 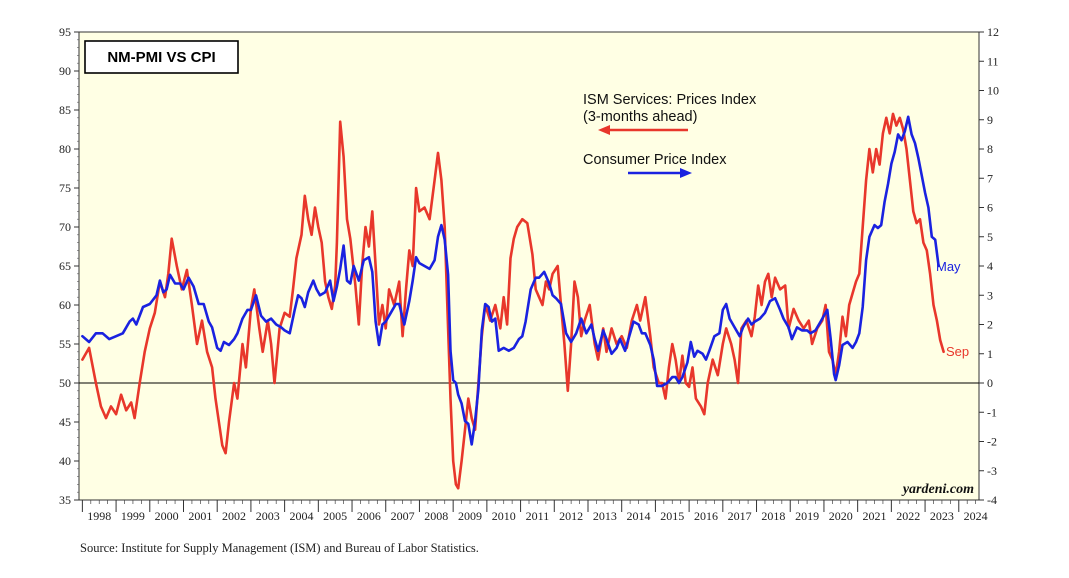 What do you see at coordinates (990, 383) in the screenshot?
I see `right-tick-label: 0` at bounding box center [990, 383].